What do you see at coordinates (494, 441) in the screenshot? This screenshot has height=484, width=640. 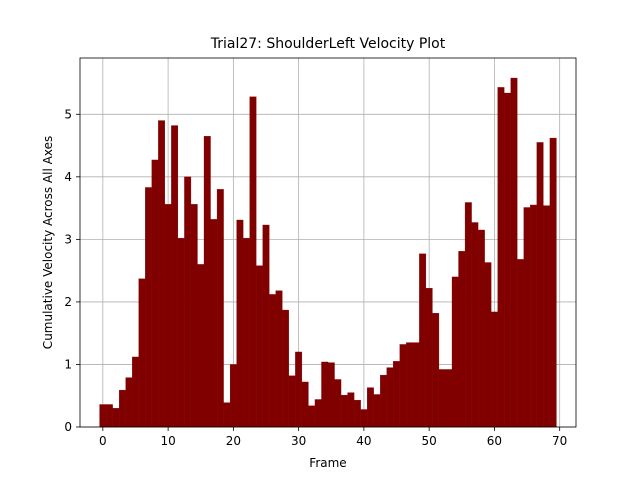 I see `x-tick-label: 60` at bounding box center [494, 441].